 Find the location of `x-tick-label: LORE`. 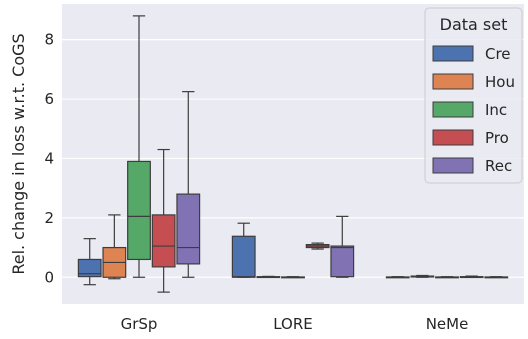

x-tick-label: LORE is located at coordinates (293, 324).